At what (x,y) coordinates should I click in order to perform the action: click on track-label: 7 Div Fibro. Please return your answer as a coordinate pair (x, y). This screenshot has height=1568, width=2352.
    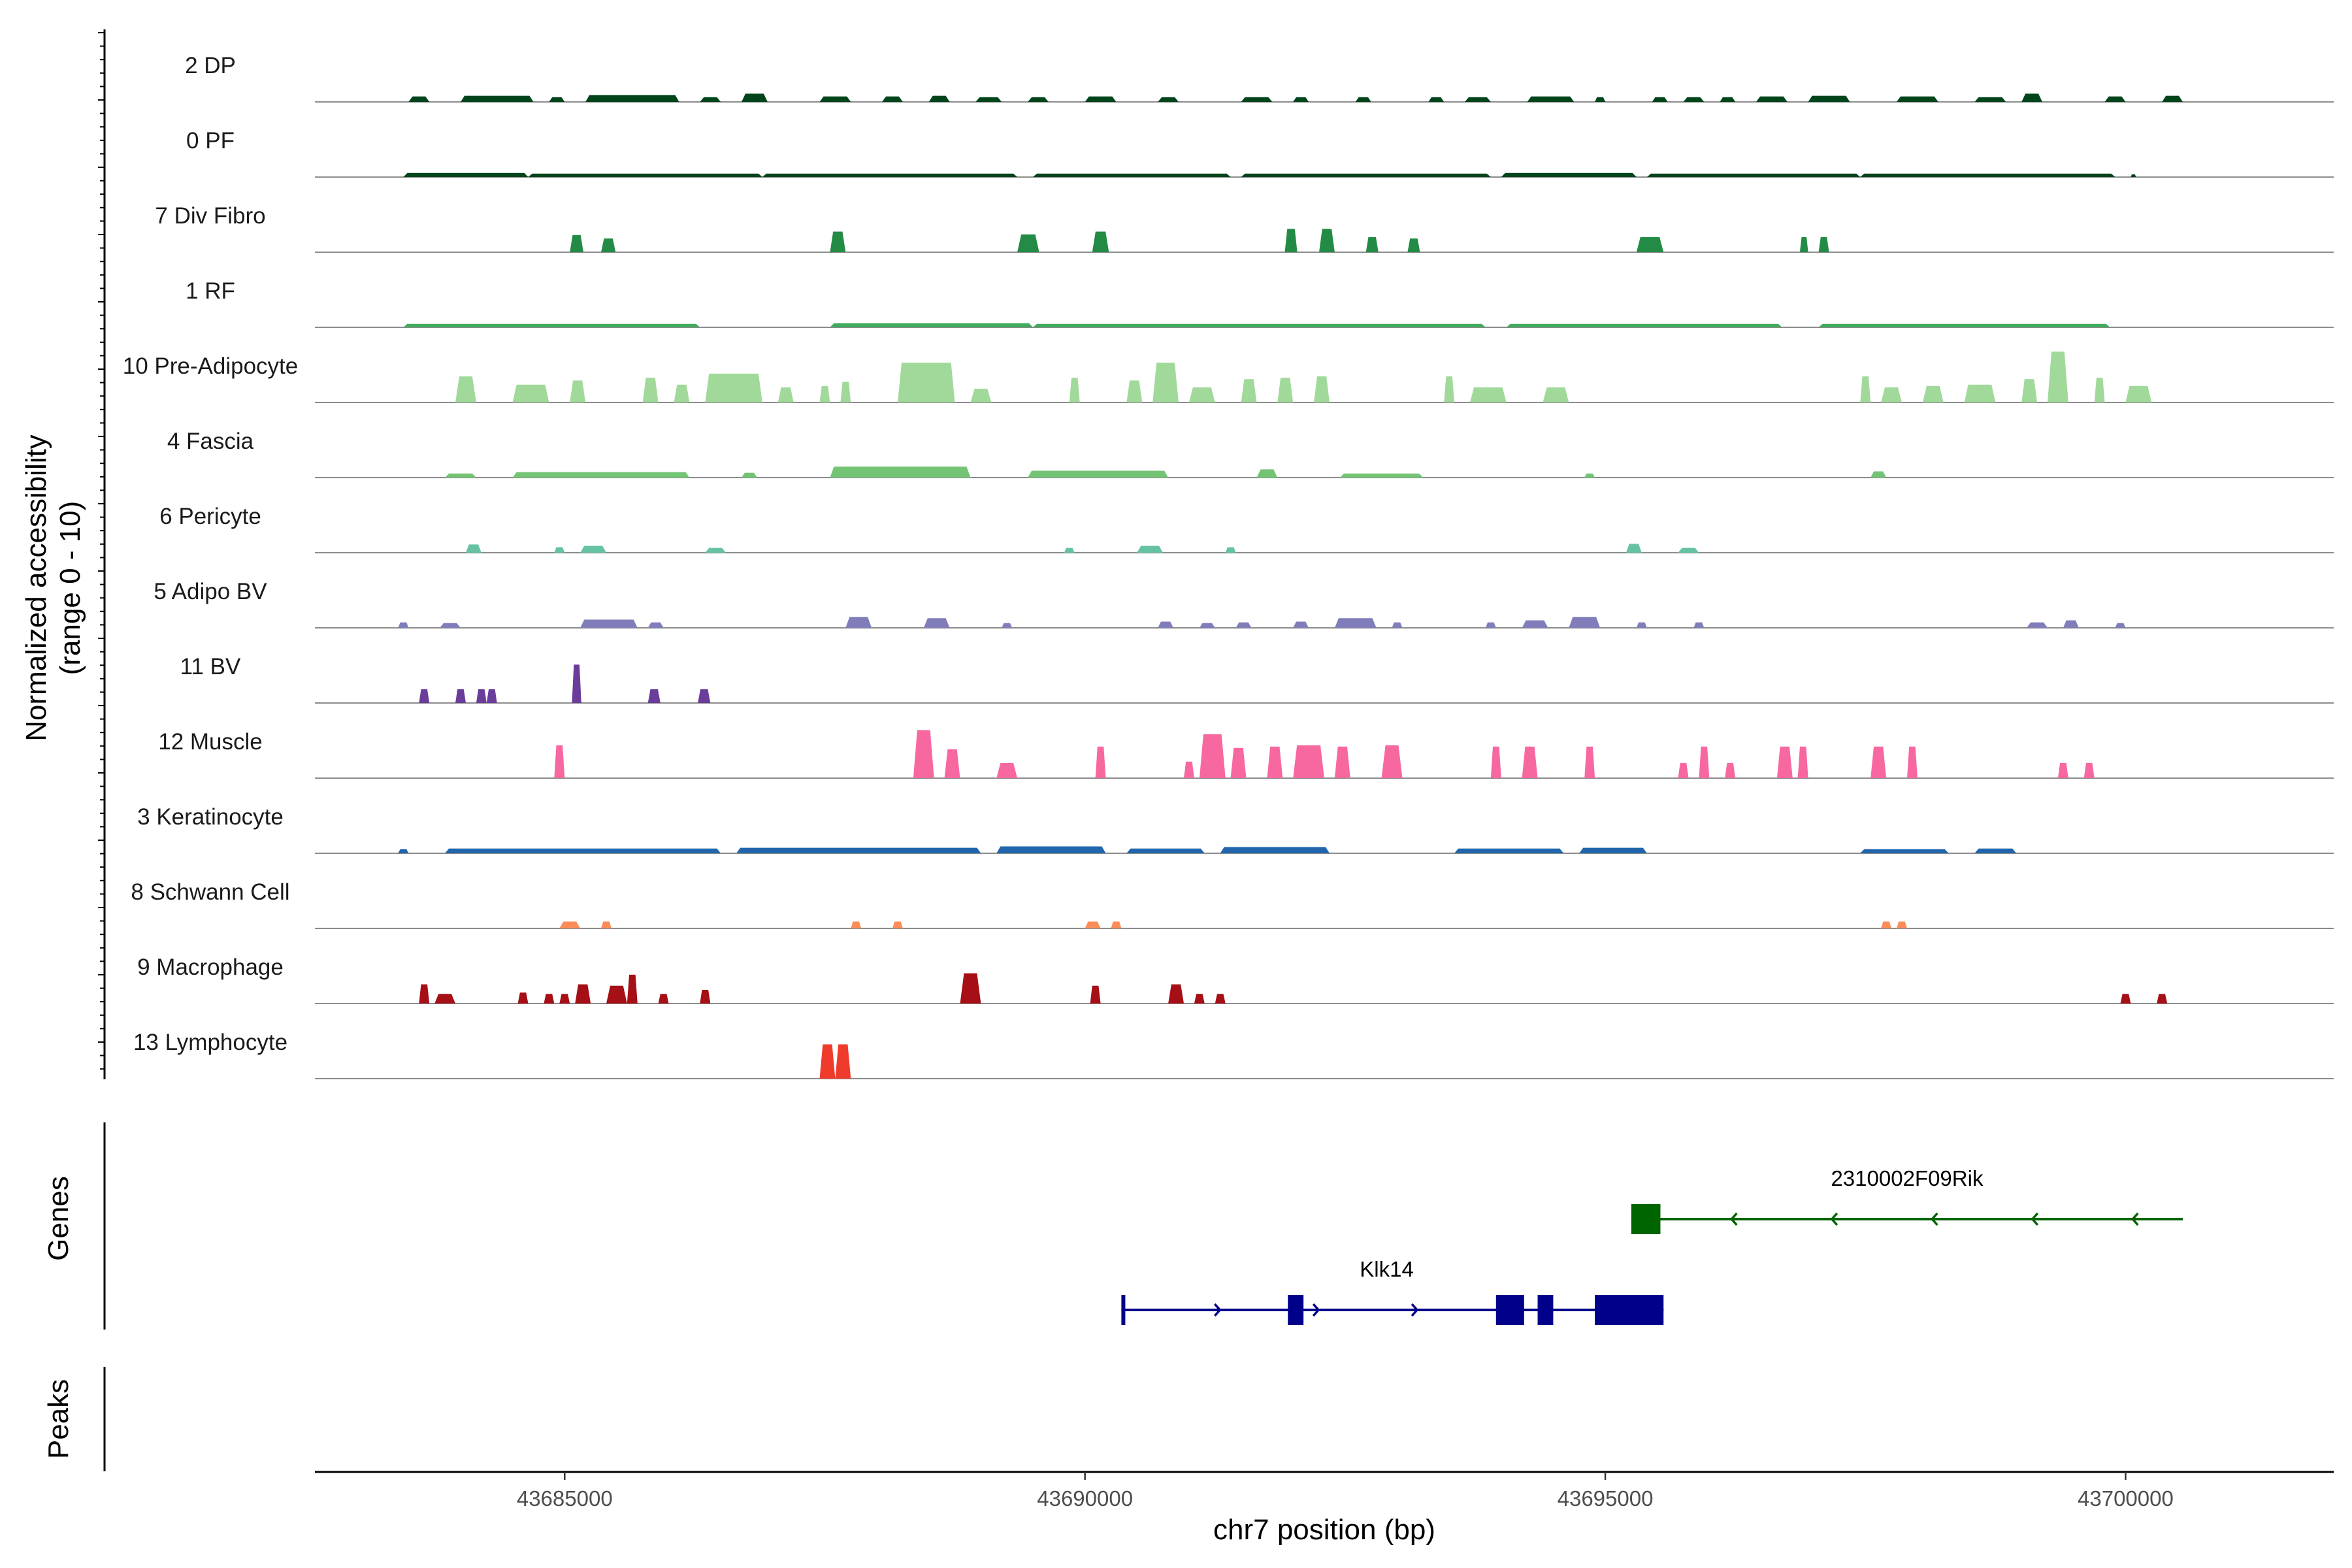
    Looking at the image, I should click on (210, 216).